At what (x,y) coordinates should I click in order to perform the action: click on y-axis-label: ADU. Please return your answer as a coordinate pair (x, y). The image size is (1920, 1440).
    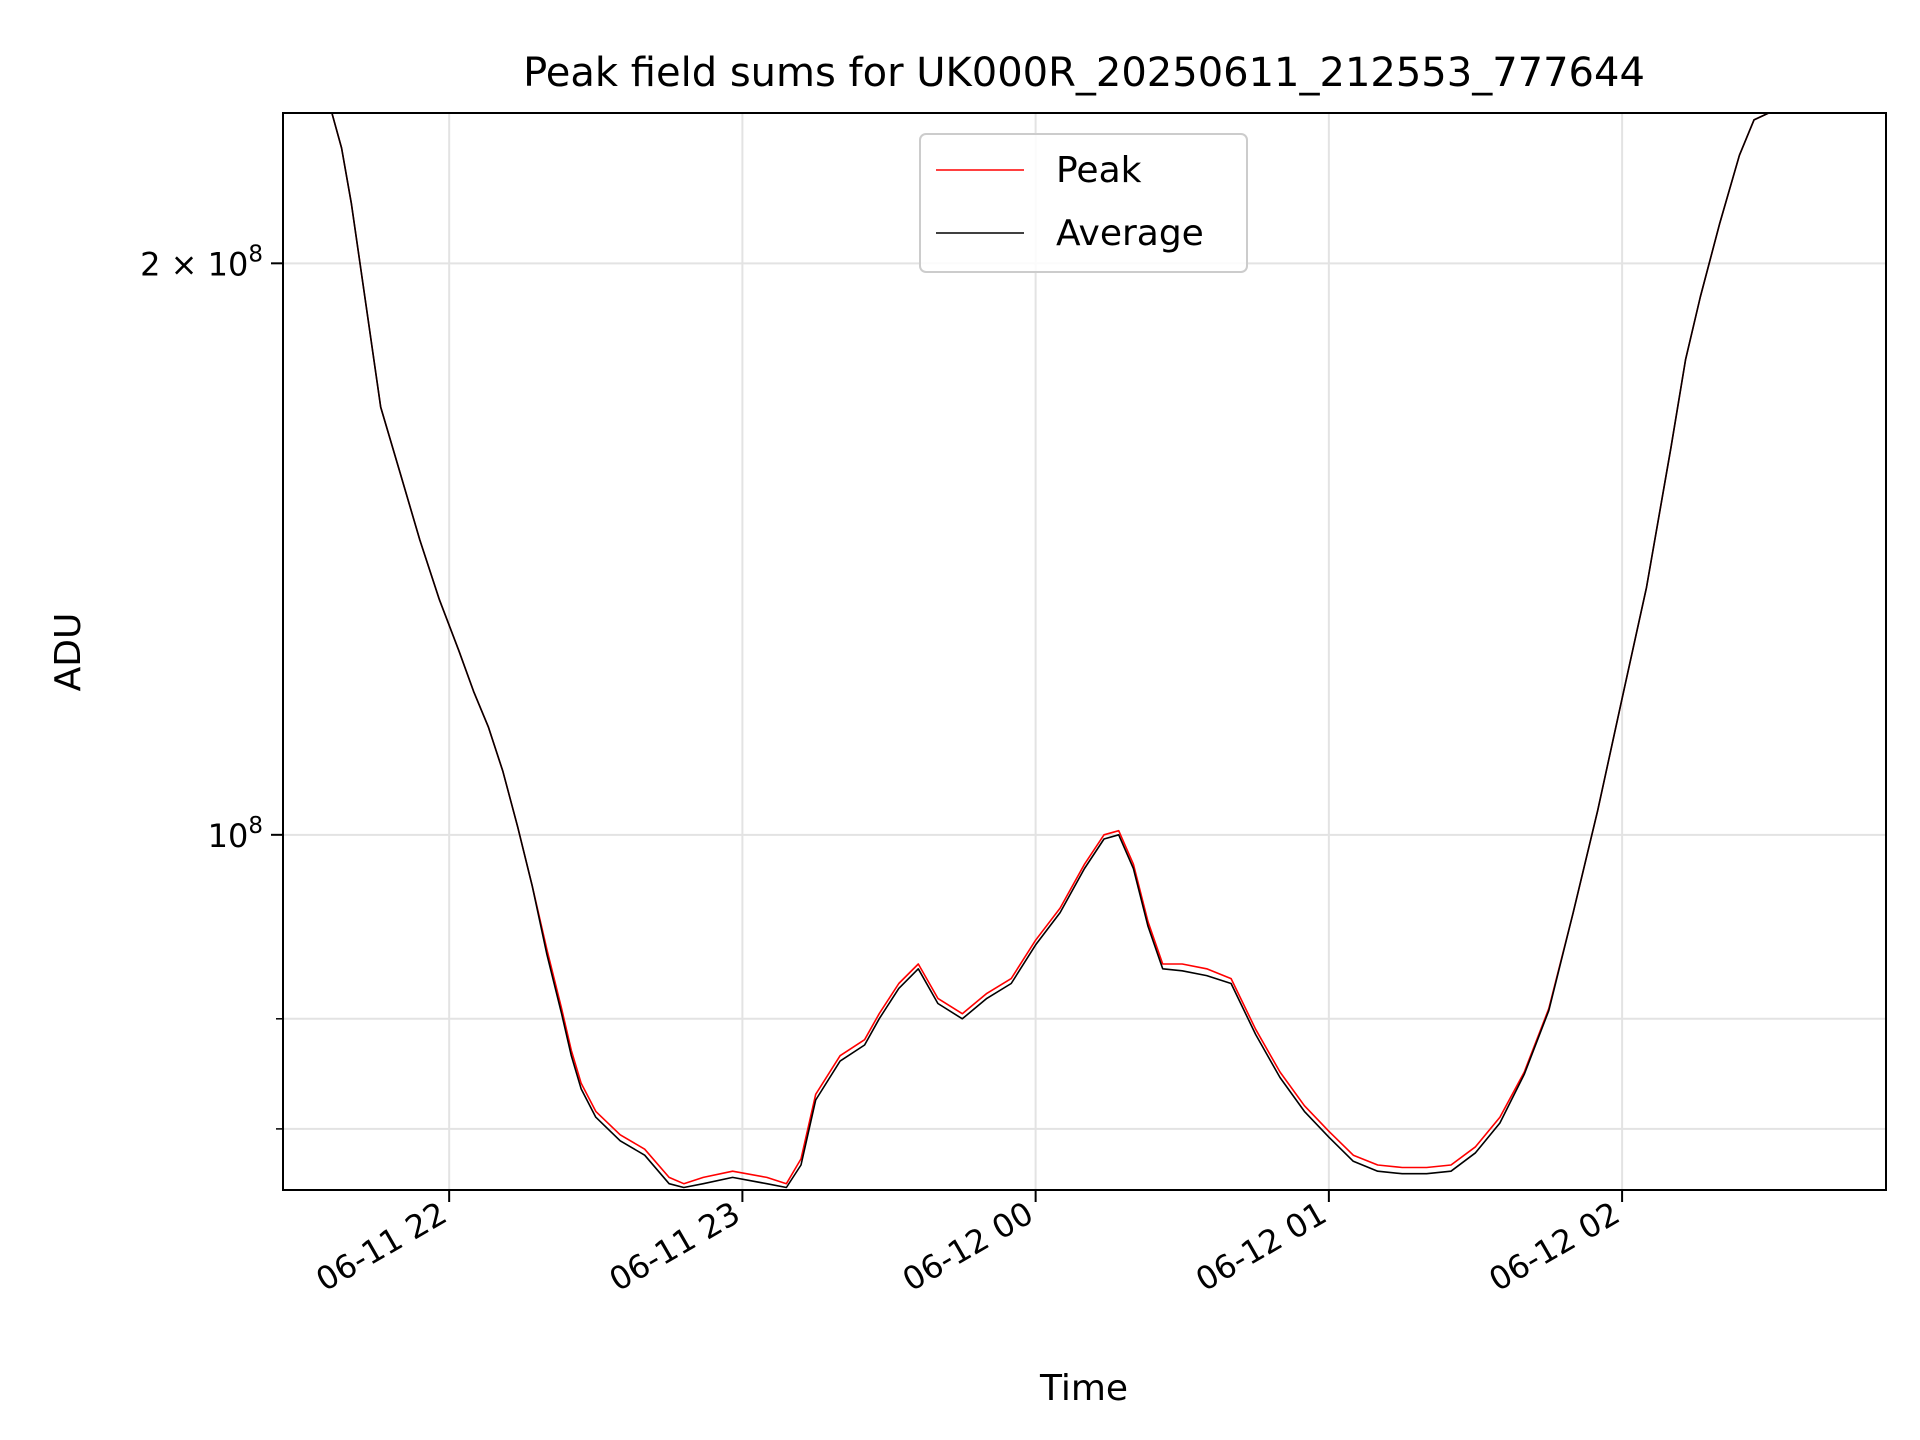
    Looking at the image, I should click on (68, 652).